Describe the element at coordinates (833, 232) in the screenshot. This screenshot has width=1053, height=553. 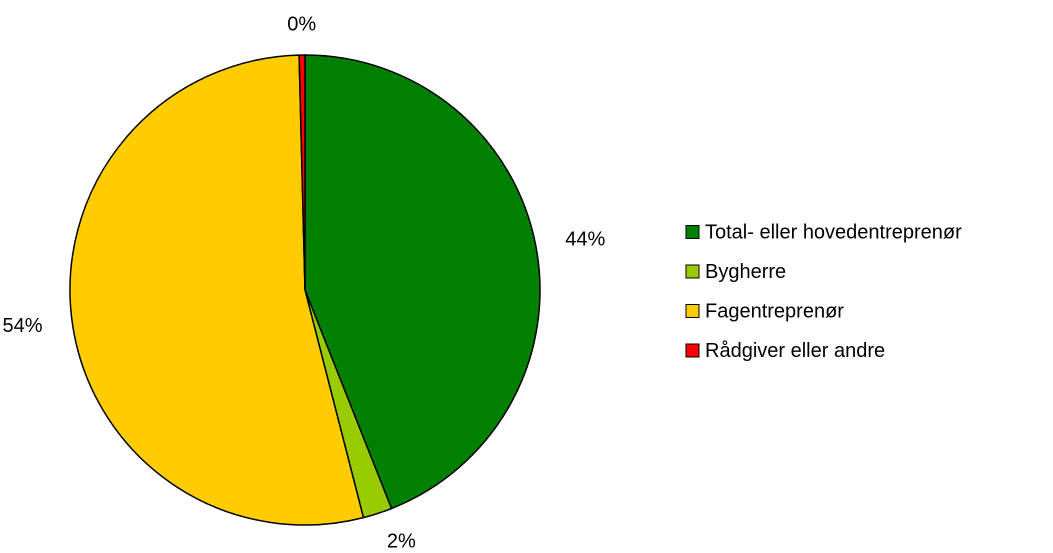
I see `legend-label: Total- eller hovedentreprenør` at that location.